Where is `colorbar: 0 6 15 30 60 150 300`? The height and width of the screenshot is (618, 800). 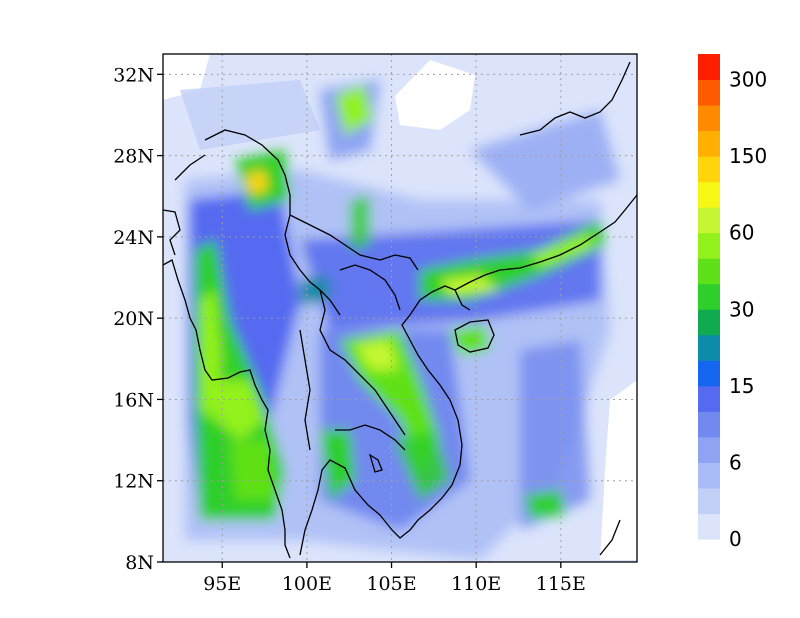 colorbar: 0 6 15 30 60 150 300 is located at coordinates (732, 302).